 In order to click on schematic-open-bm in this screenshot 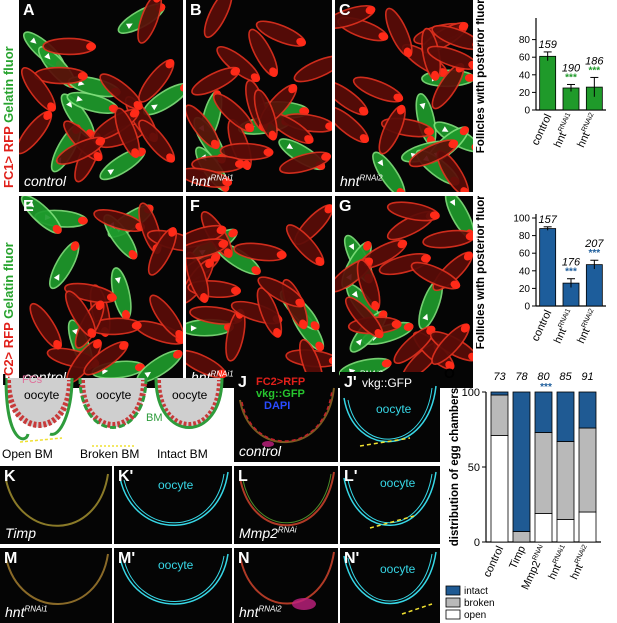, I will do `click(39, 410)`.